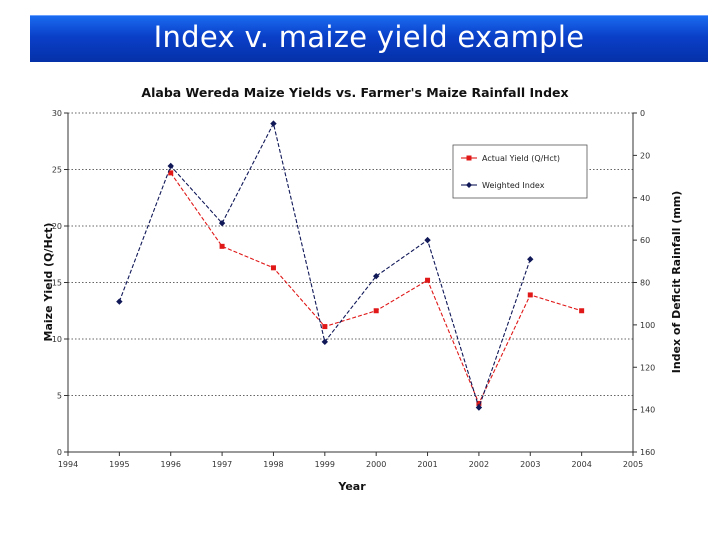 This screenshot has width=720, height=540. I want to click on legend: Actual Yield (Q/Hct) Weighted Index, so click(520, 171).